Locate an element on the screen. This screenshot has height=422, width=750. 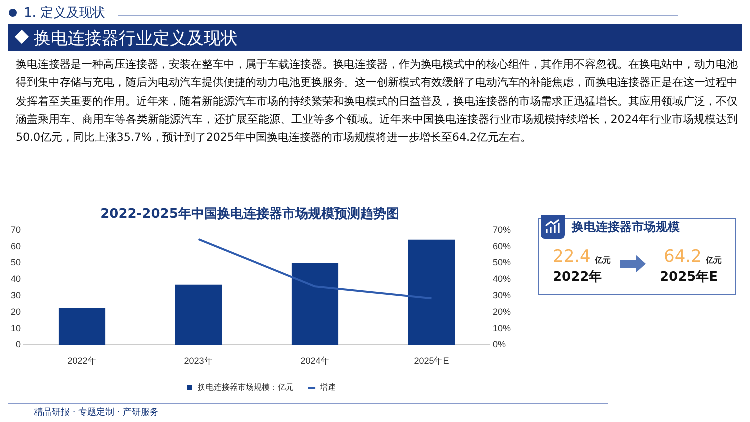
y2-tick-label: 20% is located at coordinates (501, 311).